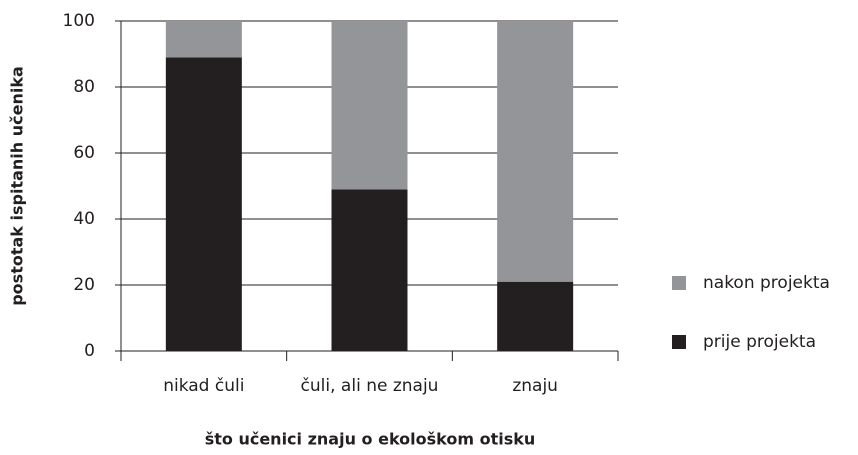 The height and width of the screenshot is (455, 858). Describe the element at coordinates (203, 386) in the screenshot. I see `x-tick-label: nikad čuli` at that location.